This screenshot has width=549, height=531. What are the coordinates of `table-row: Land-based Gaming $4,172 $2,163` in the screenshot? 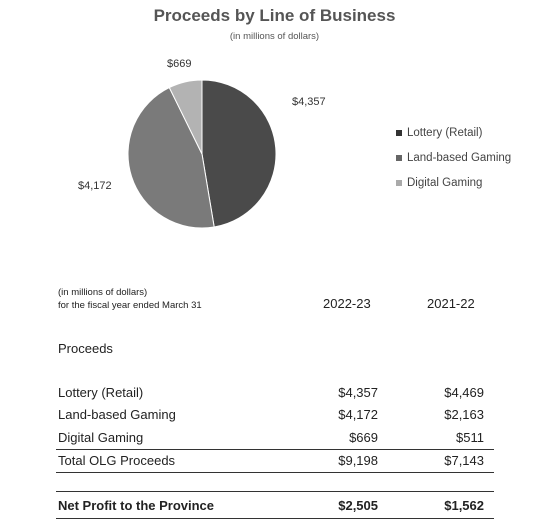 It's located at (275, 417).